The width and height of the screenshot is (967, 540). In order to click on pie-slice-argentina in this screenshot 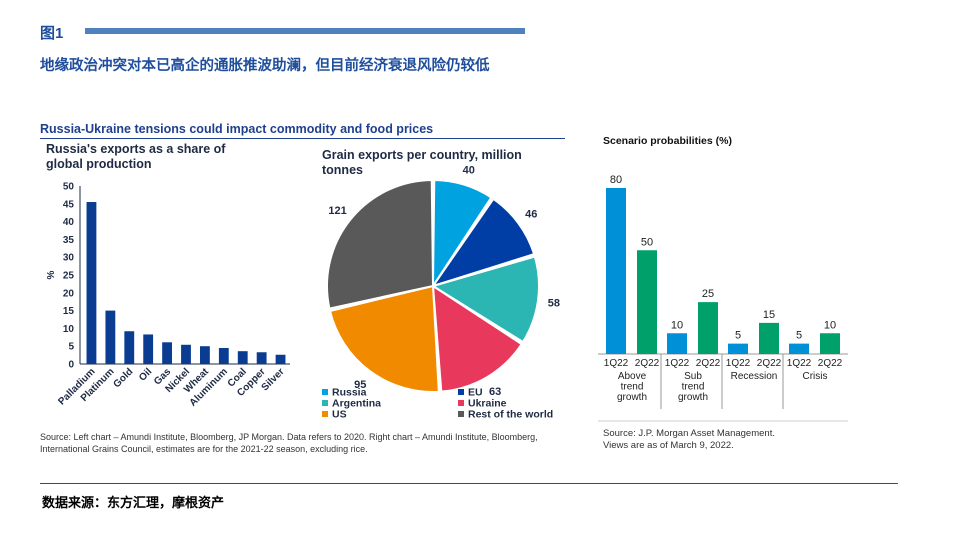, I will do `click(485, 299)`.